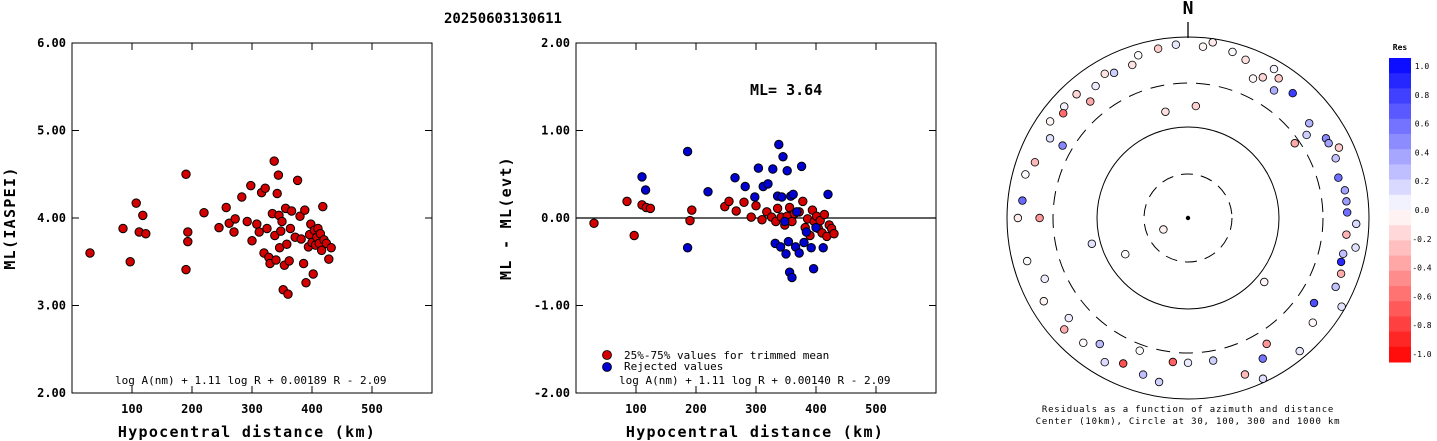  Describe the element at coordinates (1188, 218) in the screenshot. I see `ring-30km` at that location.